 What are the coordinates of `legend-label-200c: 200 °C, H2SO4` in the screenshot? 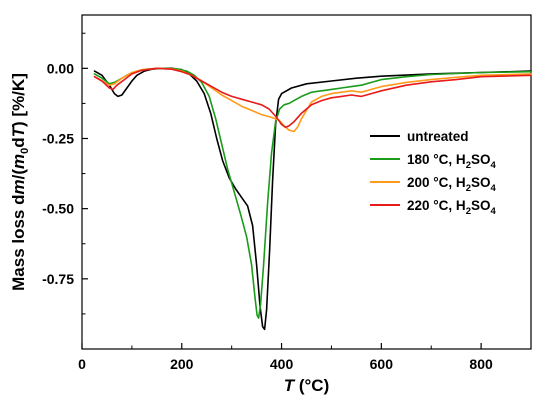 It's located at (452, 184).